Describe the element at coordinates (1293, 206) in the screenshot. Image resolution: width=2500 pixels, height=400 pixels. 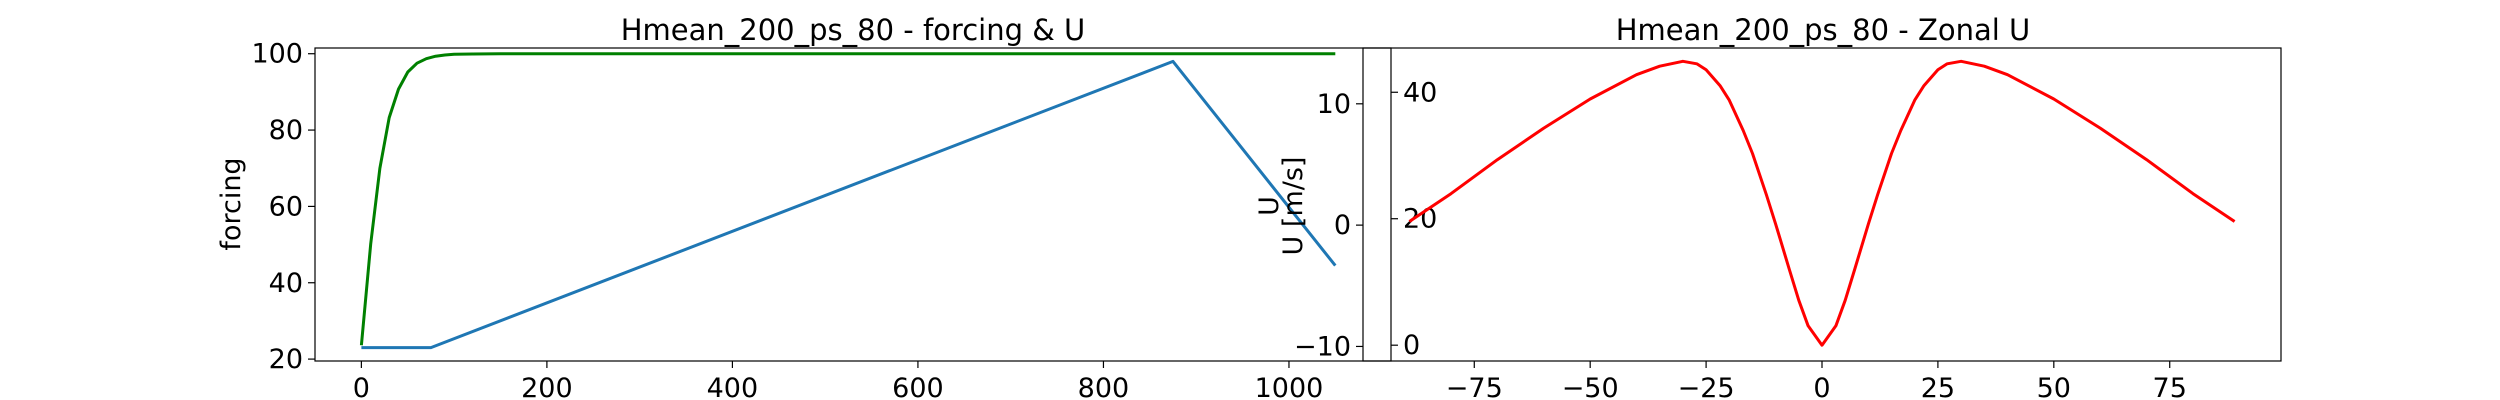
I see `y-axis-label-u-ms: U [m/s]` at that location.